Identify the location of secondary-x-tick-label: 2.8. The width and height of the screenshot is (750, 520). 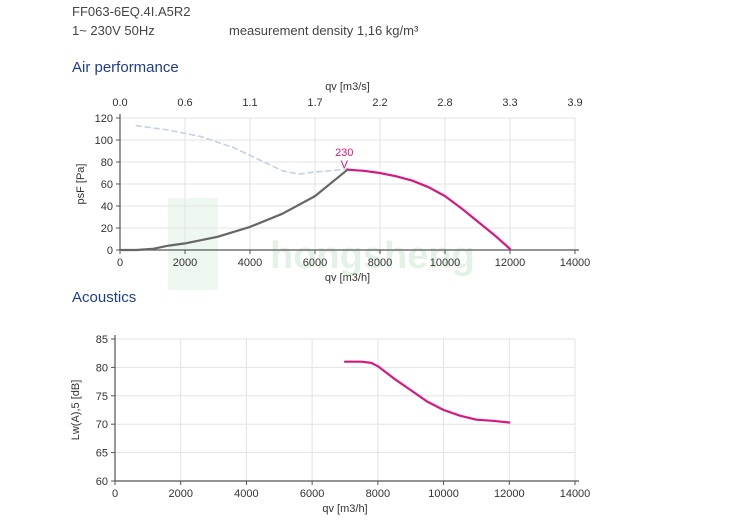
(444, 103).